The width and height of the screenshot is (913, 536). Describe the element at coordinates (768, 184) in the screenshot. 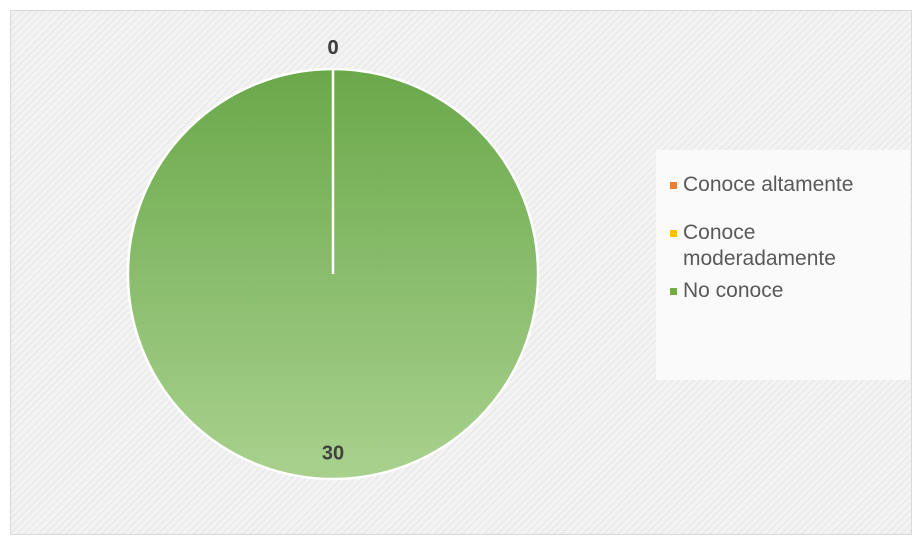

I see `legend-label: Conoce altamente` at that location.